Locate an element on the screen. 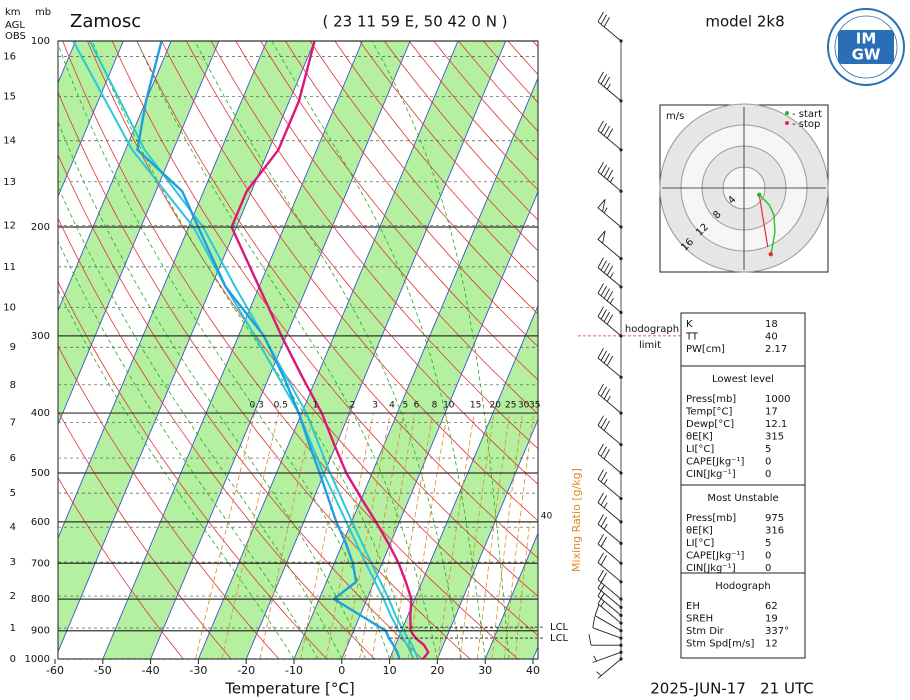  mixing-ratio-label: 30 is located at coordinates (524, 405).